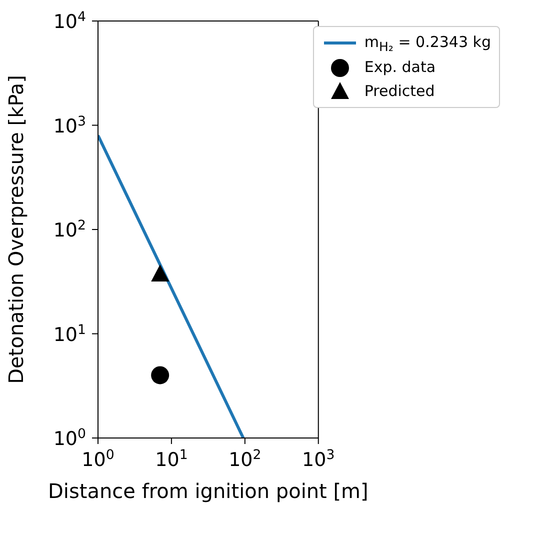 Image resolution: width=534 pixels, height=536 pixels. What do you see at coordinates (399, 91) in the screenshot?
I see `legend-label: Predicted` at bounding box center [399, 91].